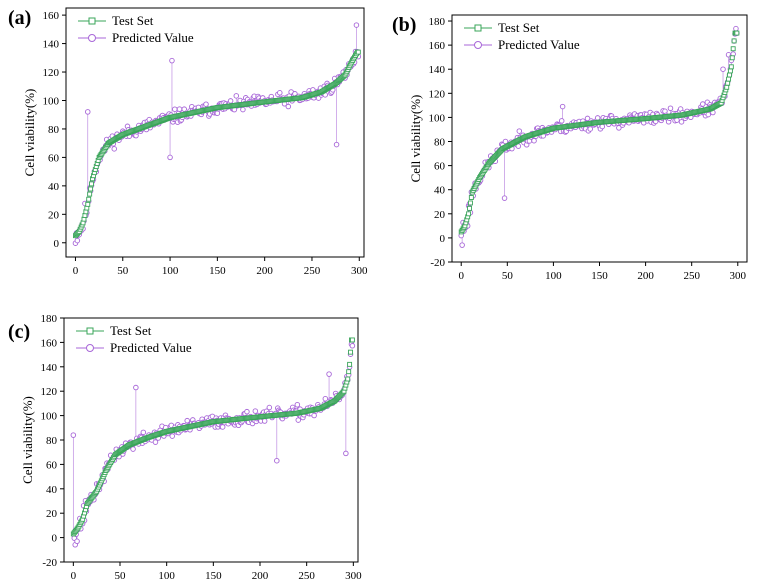 This screenshot has width=757, height=584. Describe the element at coordinates (443, 239) in the screenshot. I see `y-tick-label: 0` at that location.